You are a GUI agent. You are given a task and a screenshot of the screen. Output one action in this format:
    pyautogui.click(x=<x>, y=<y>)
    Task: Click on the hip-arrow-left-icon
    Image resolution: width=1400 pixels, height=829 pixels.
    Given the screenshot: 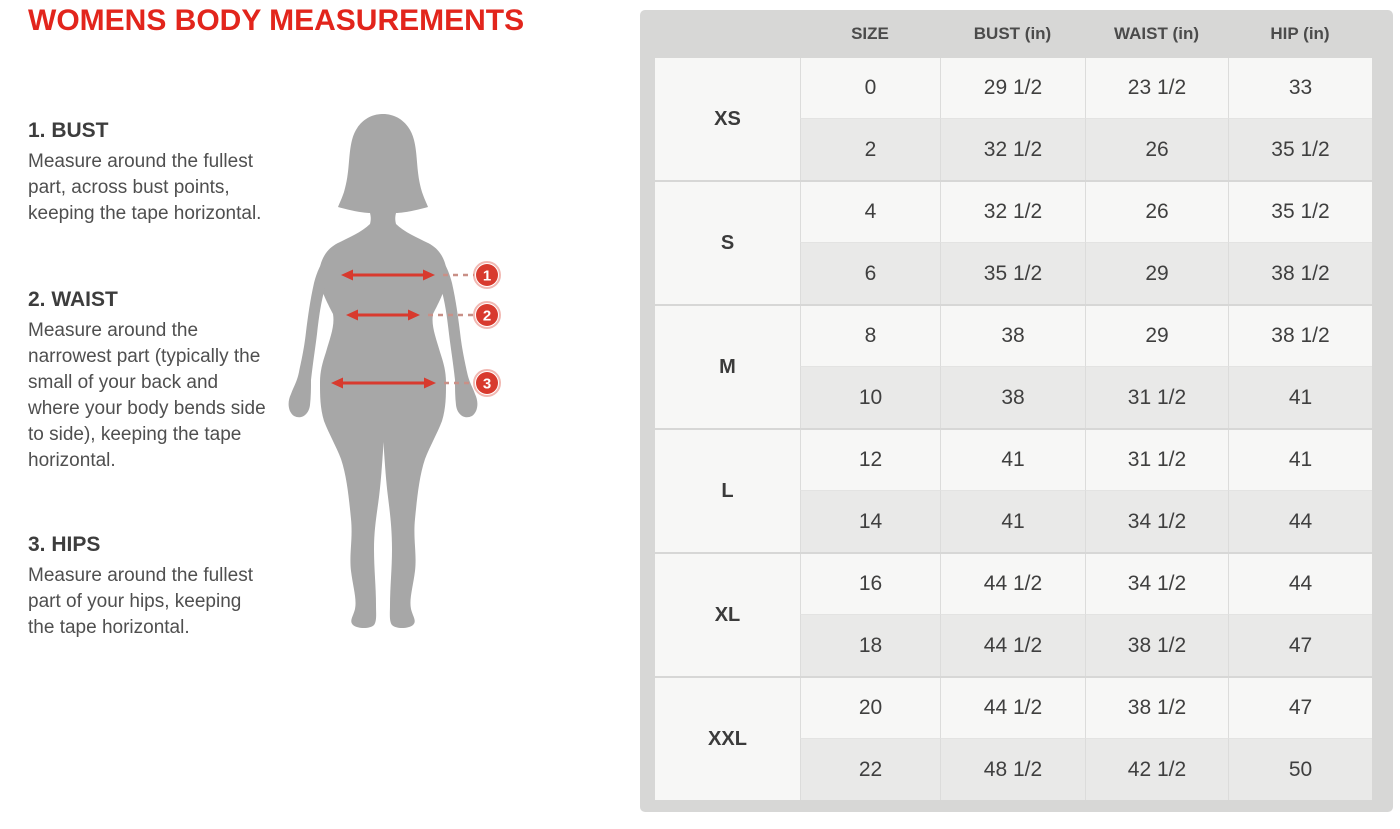 What is the action you would take?
    pyautogui.click(x=337, y=383)
    